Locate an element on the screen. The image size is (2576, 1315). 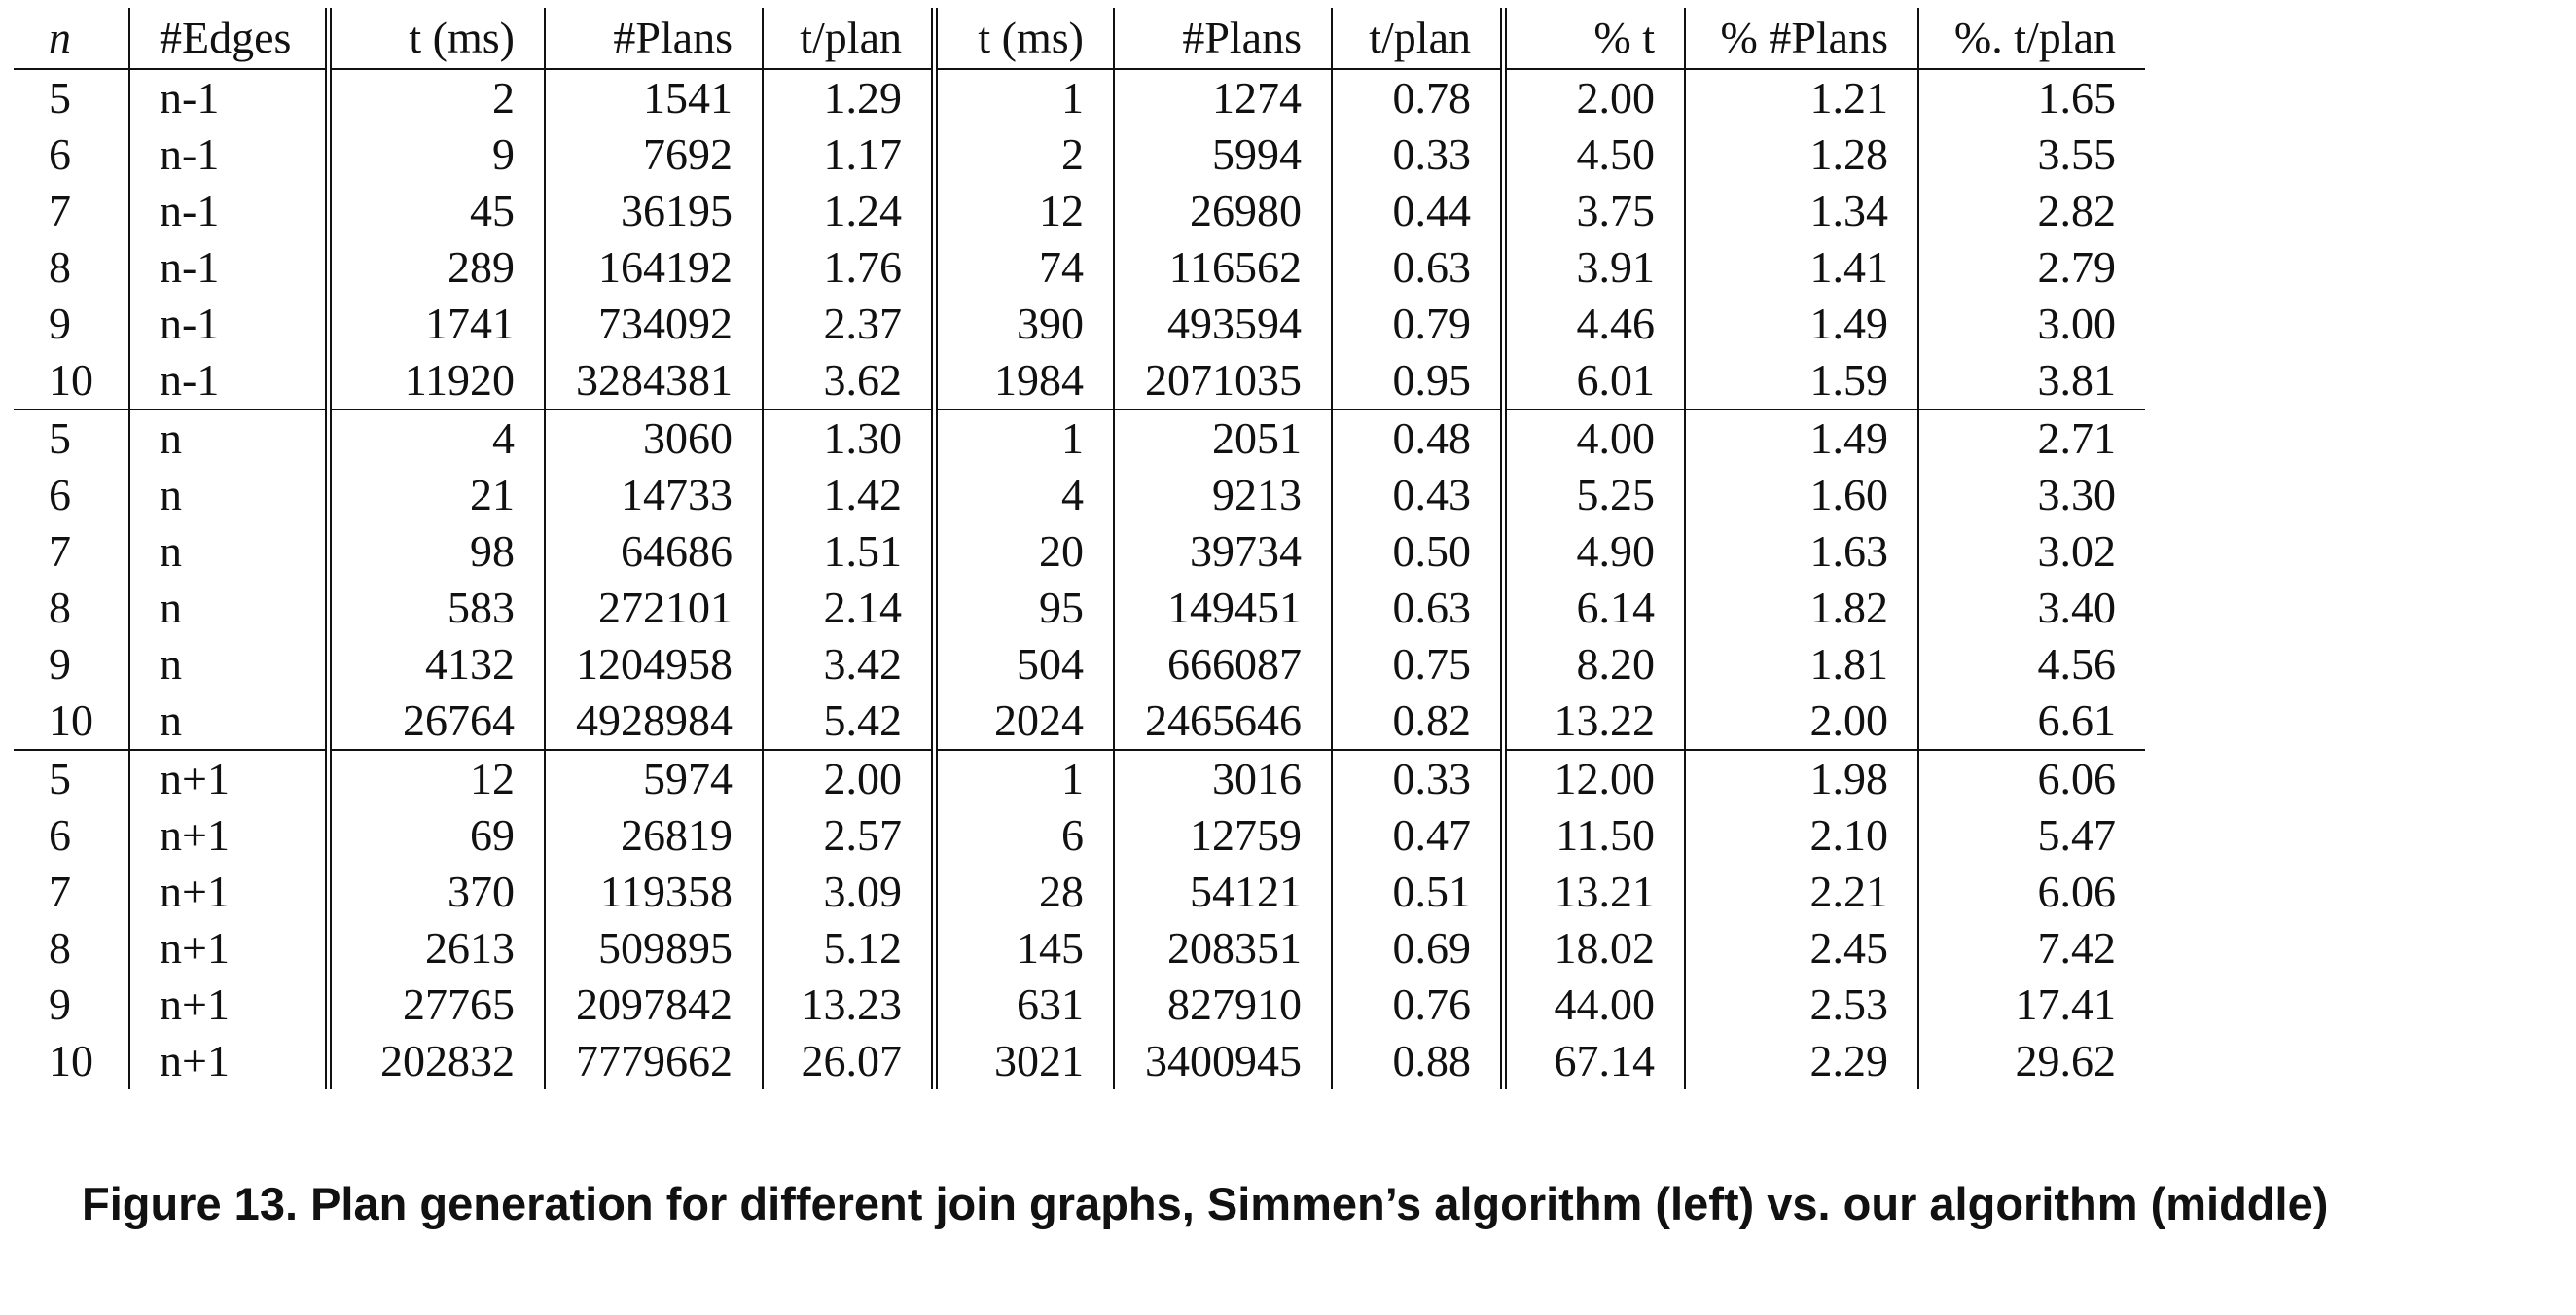
cell-pct-t: 67.14 is located at coordinates (1592, 1061).